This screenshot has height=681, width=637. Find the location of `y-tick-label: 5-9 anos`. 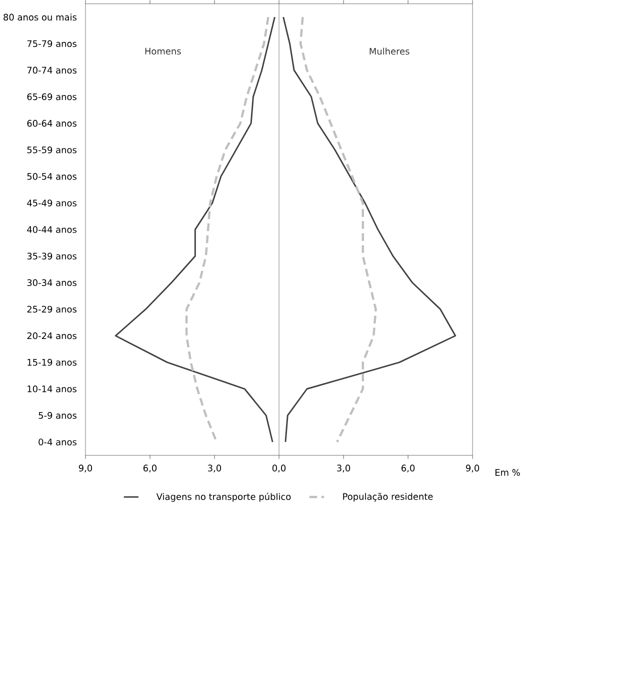

y-tick-label: 5-9 anos is located at coordinates (57, 415).